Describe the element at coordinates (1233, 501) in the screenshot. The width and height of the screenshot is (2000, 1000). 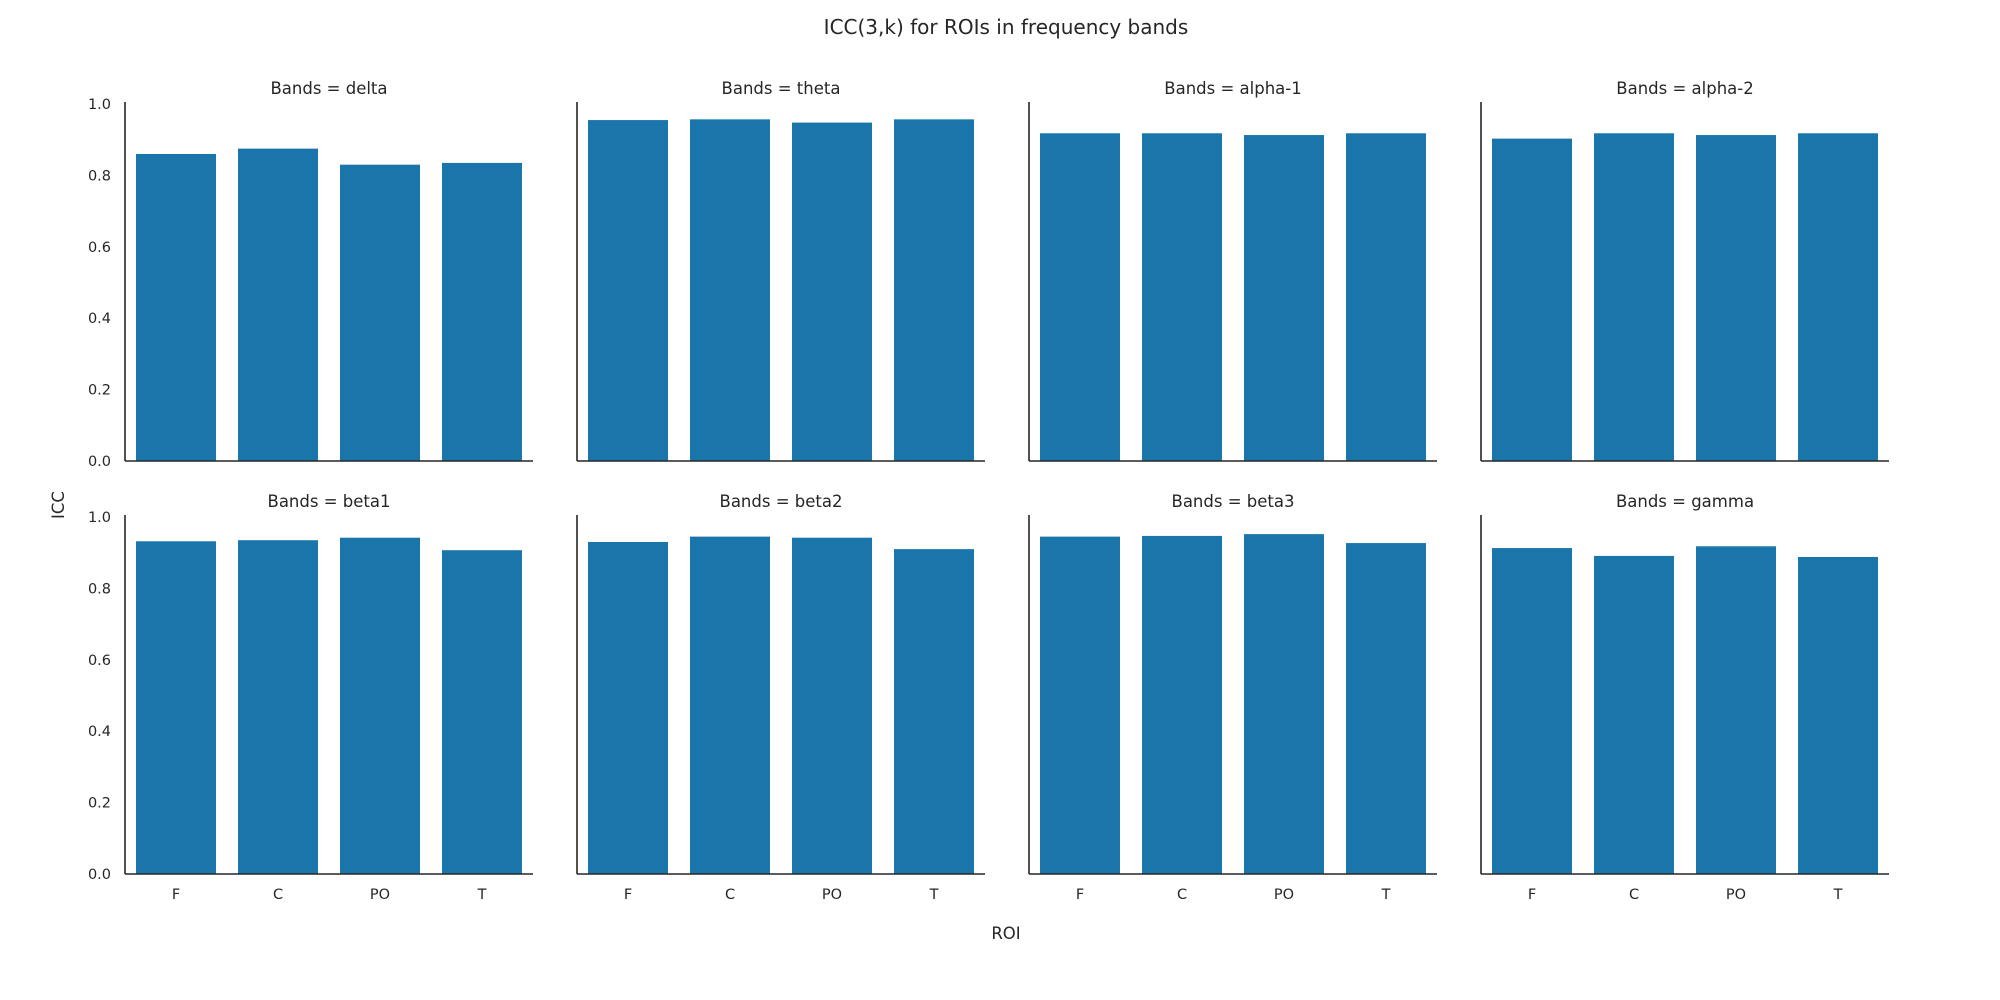
I see `panel-title: Bands = beta3` at that location.